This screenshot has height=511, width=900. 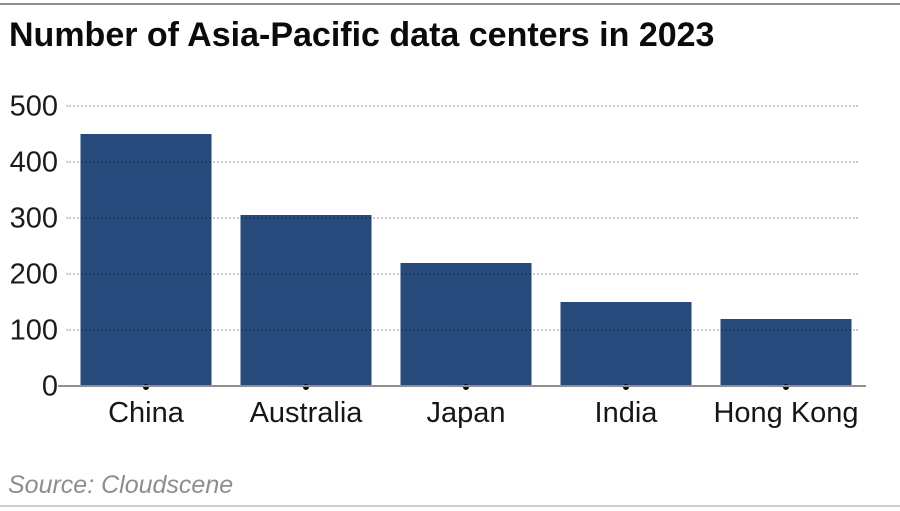 What do you see at coordinates (626, 267) in the screenshot?
I see `bar-column-india: India` at bounding box center [626, 267].